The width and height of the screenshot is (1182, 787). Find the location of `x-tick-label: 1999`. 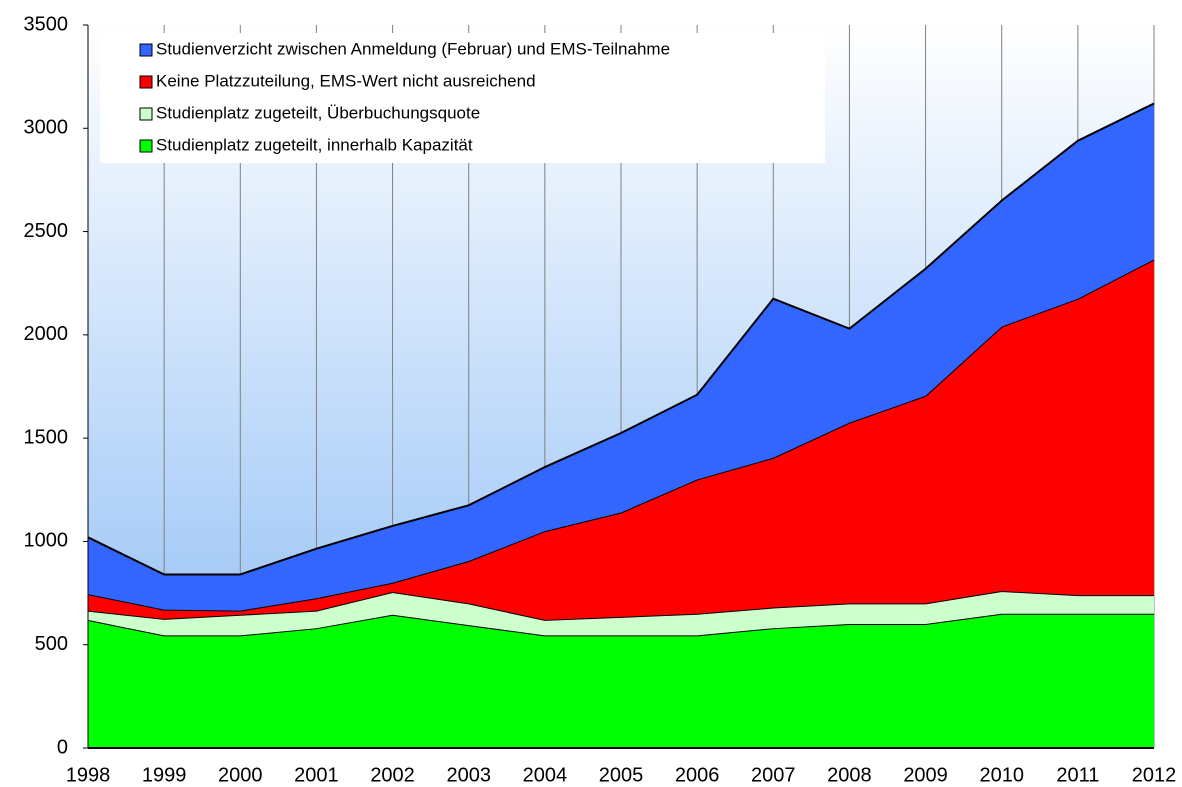

x-tick-label: 1999 is located at coordinates (164, 775).